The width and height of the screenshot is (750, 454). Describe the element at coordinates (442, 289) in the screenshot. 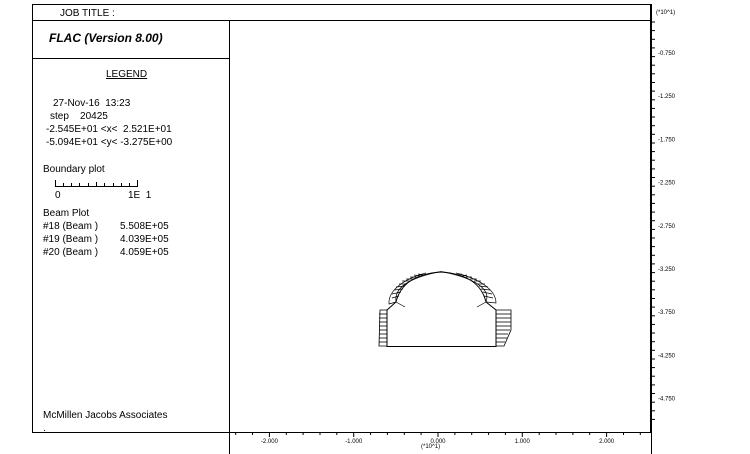

I see `beam-plot-crown` at that location.